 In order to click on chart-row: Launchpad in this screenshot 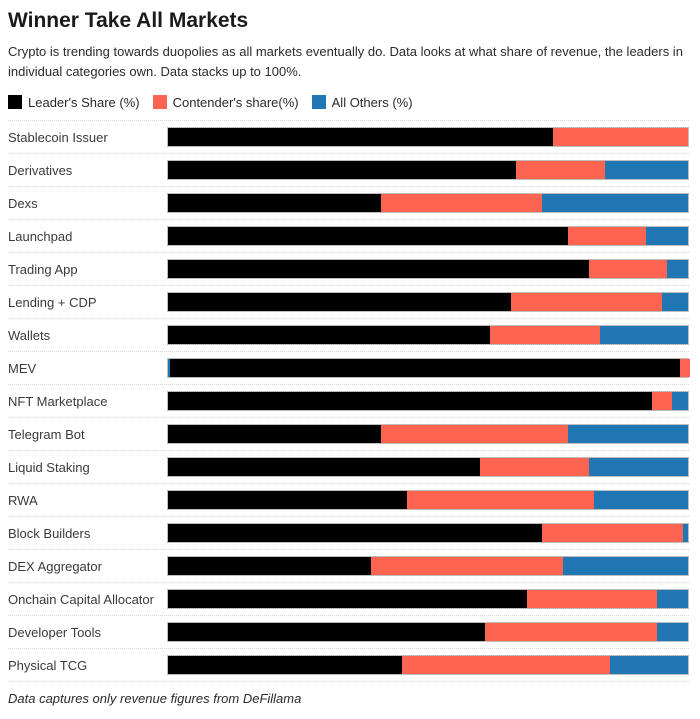, I will do `click(348, 236)`.